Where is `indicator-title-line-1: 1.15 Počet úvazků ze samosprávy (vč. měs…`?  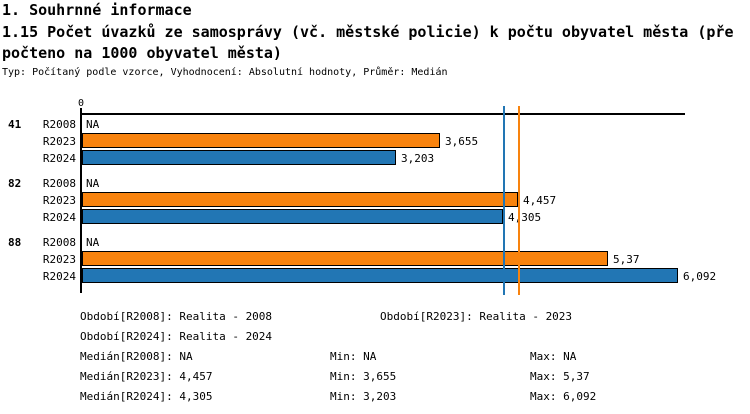
indicator-title-line-1: 1.15 Počet úvazků ze samosprávy (vč. měs… is located at coordinates (368, 32).